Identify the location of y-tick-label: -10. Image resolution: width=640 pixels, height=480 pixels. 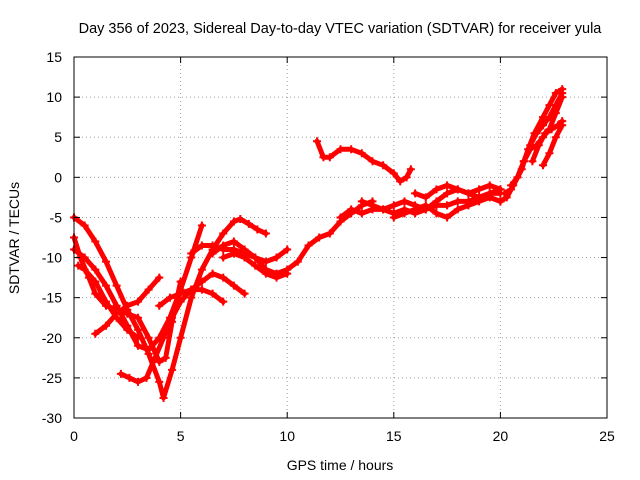
(52, 258).